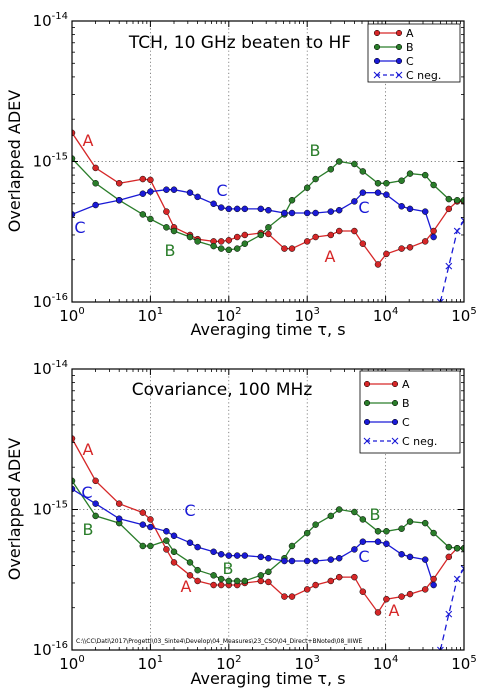 The height and width of the screenshot is (693, 480). What do you see at coordinates (50, 20) in the screenshot?
I see `y-tick-label: 10-14` at bounding box center [50, 20].